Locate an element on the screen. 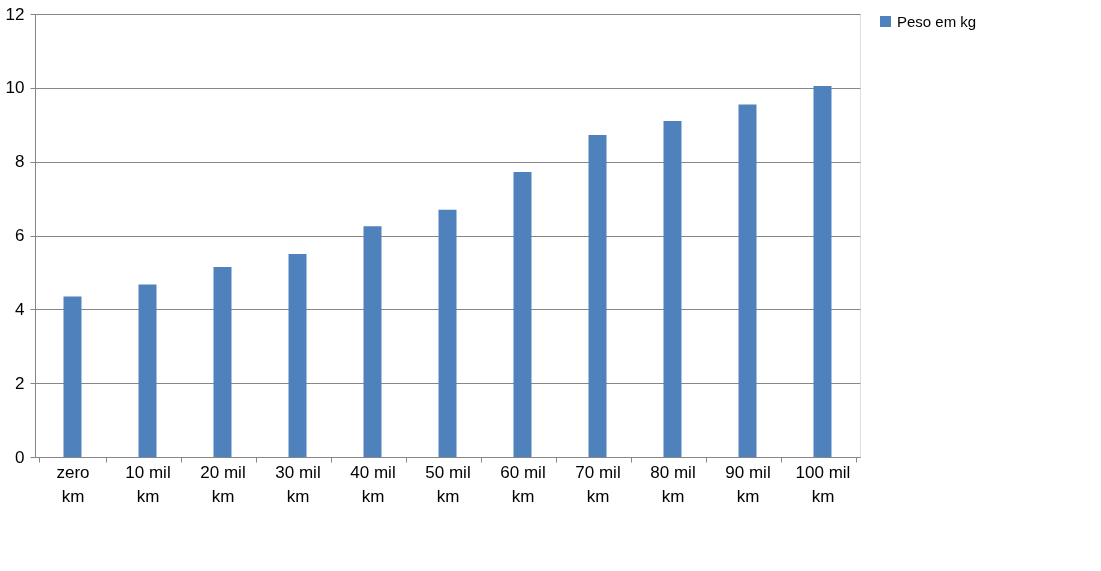 The height and width of the screenshot is (571, 1101). legend-label: Peso em kg is located at coordinates (937, 21).